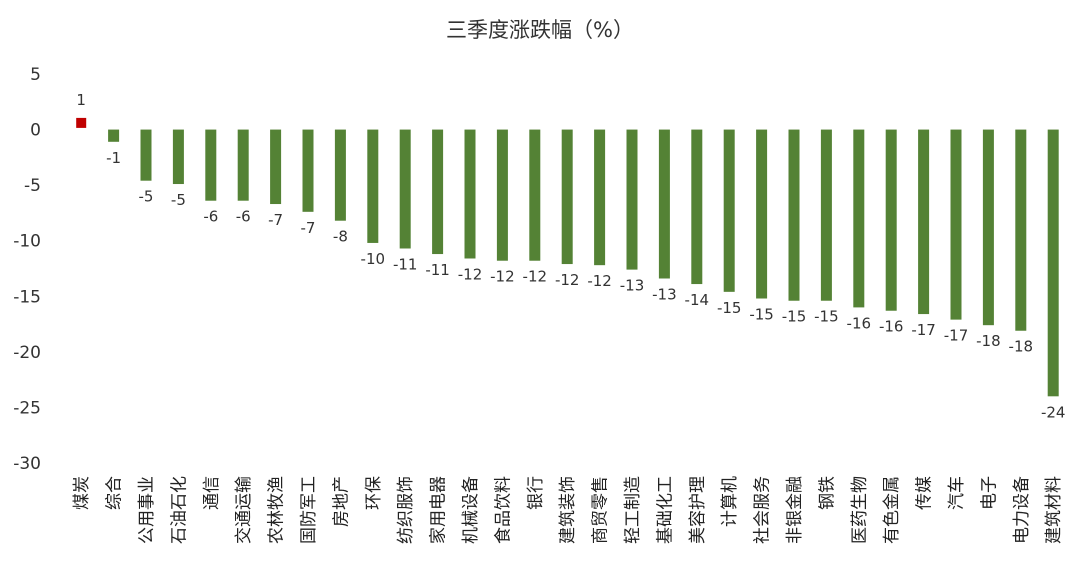 The width and height of the screenshot is (1080, 566). Describe the element at coordinates (212, 493) in the screenshot. I see `x-tick-label: 通信` at that location.